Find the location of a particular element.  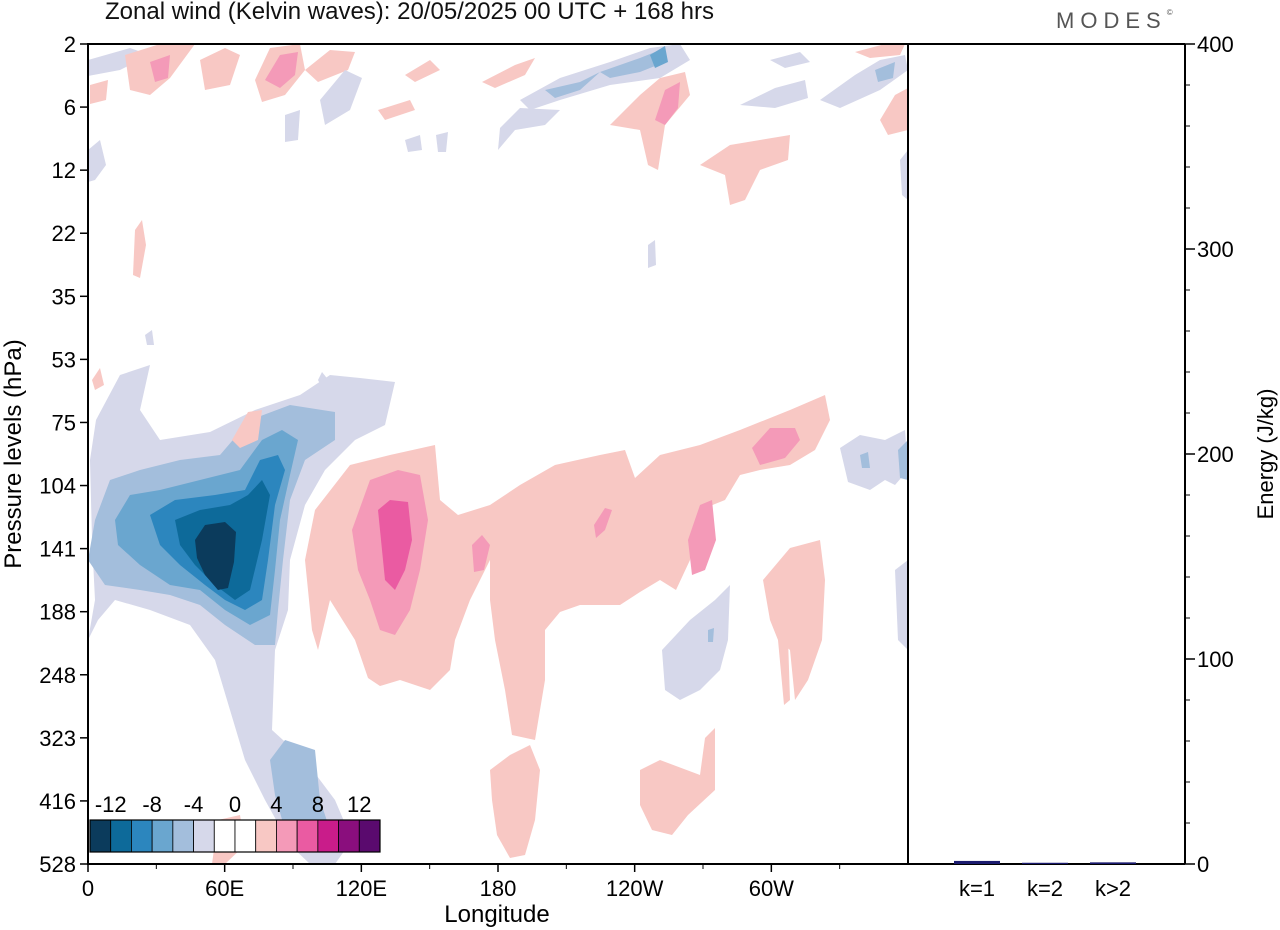

energy-tick-label: 300 is located at coordinates (1215, 249).